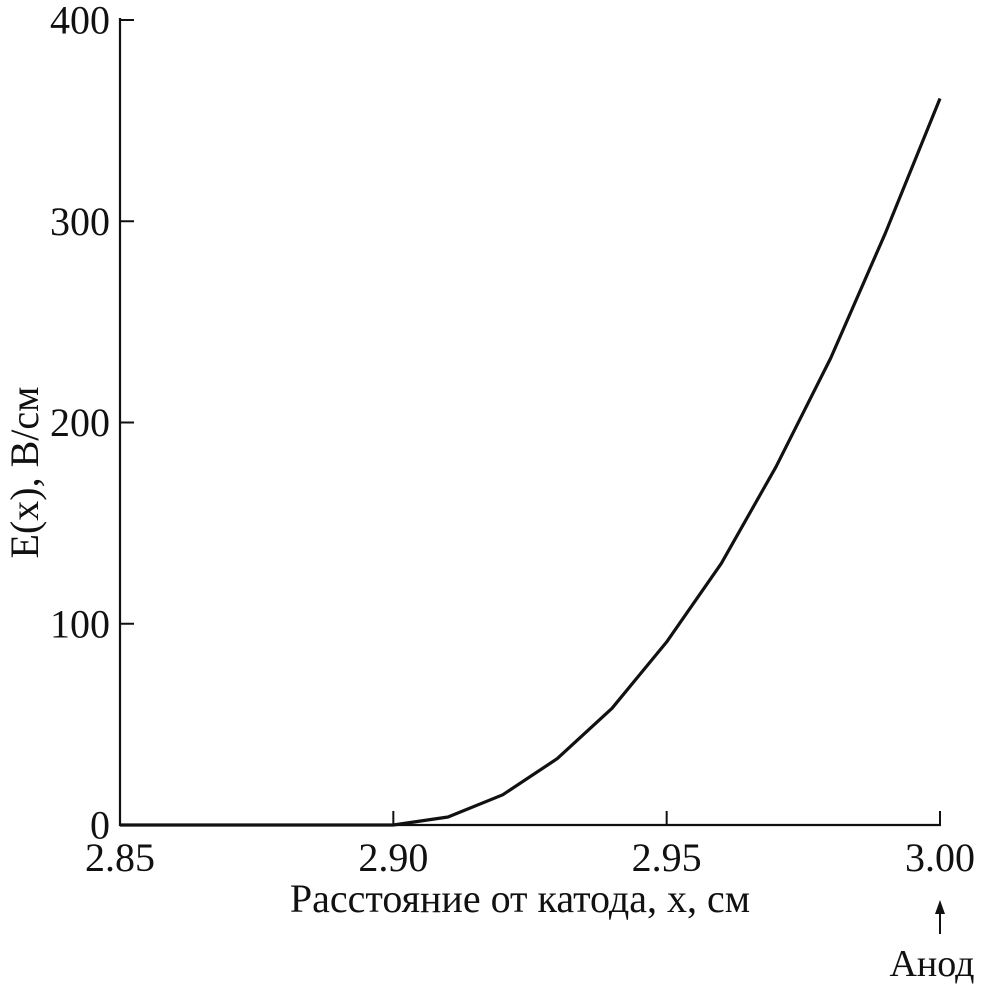 The height and width of the screenshot is (988, 981). What do you see at coordinates (940, 907) in the screenshot?
I see `annotation-arrow-head` at bounding box center [940, 907].